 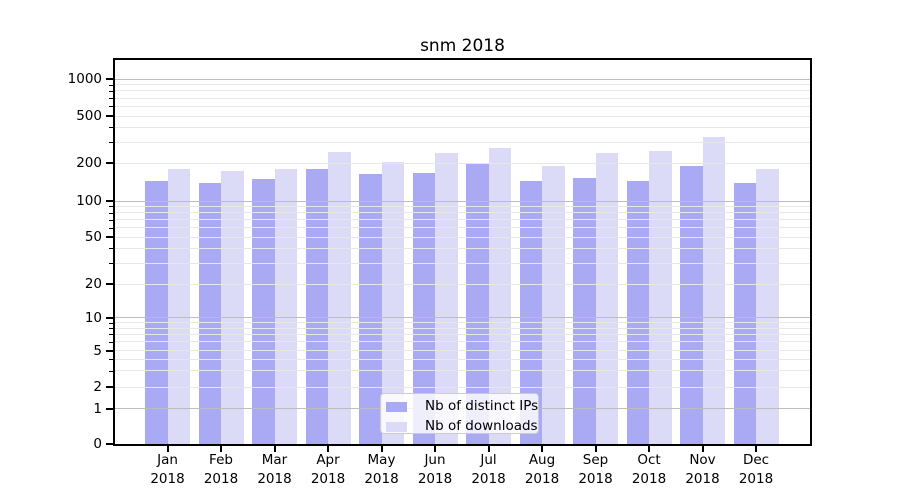 I want to click on legend-label: Nb of downloads, so click(x=481, y=426).